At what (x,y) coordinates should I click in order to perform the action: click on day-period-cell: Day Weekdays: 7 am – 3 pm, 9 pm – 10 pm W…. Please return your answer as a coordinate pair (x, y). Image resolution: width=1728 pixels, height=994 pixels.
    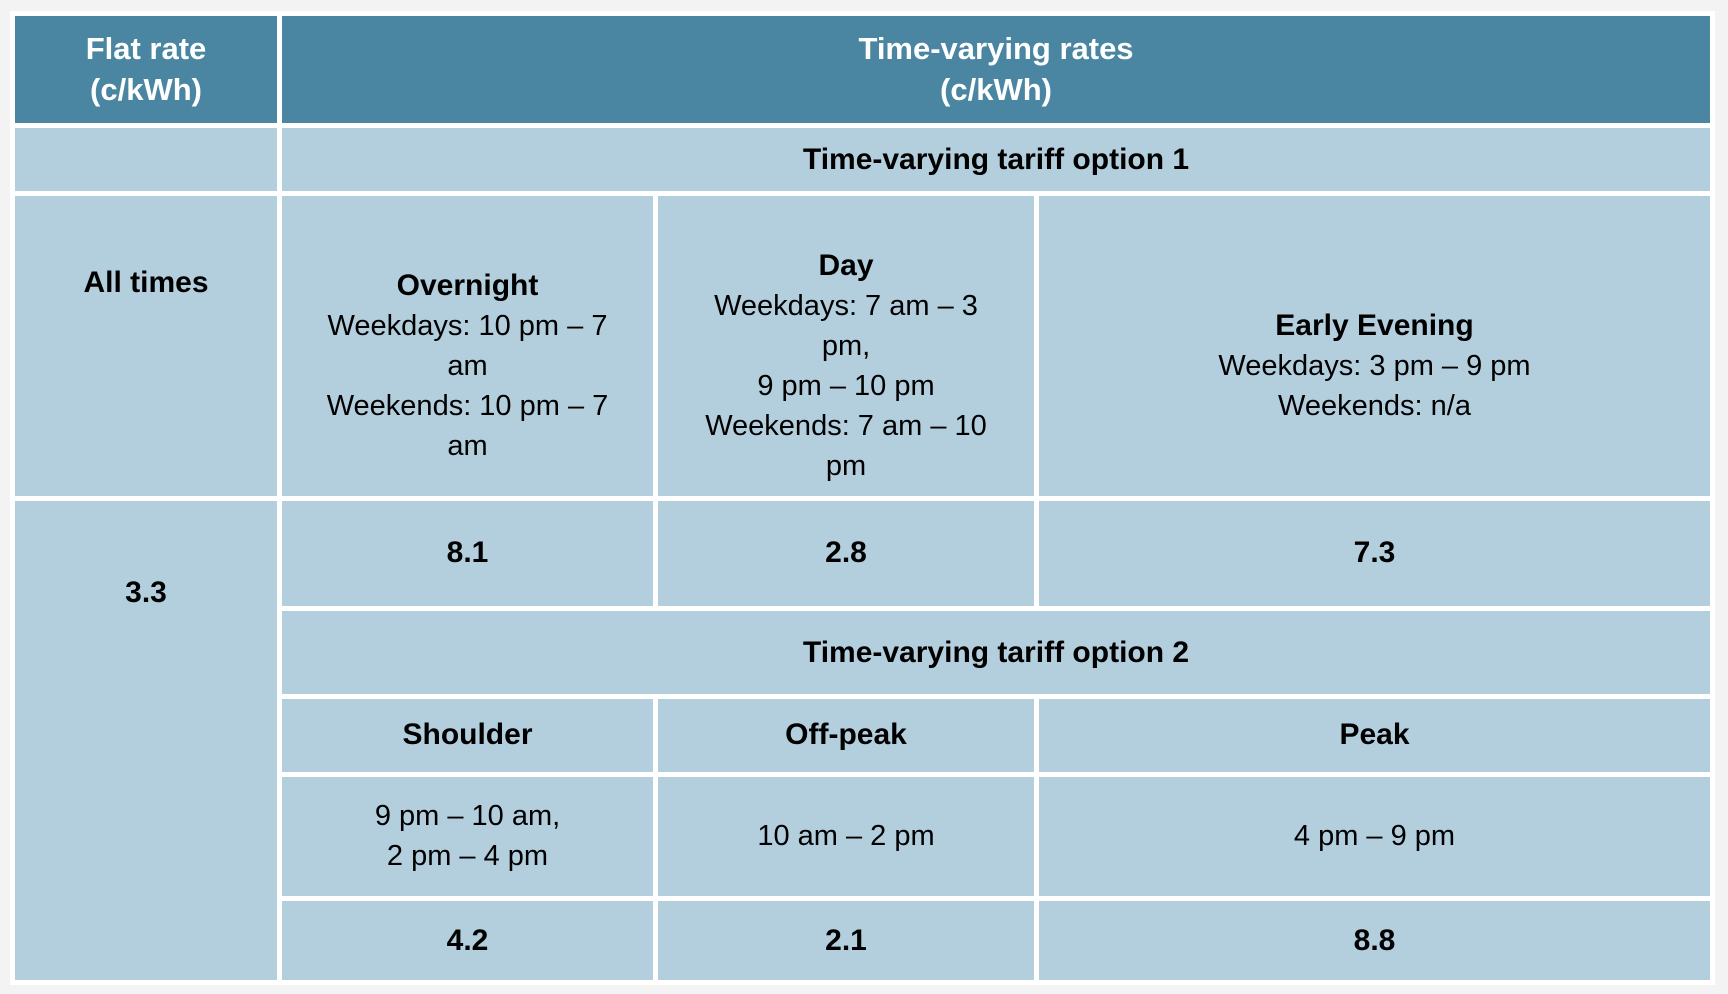
    Looking at the image, I should click on (846, 346).